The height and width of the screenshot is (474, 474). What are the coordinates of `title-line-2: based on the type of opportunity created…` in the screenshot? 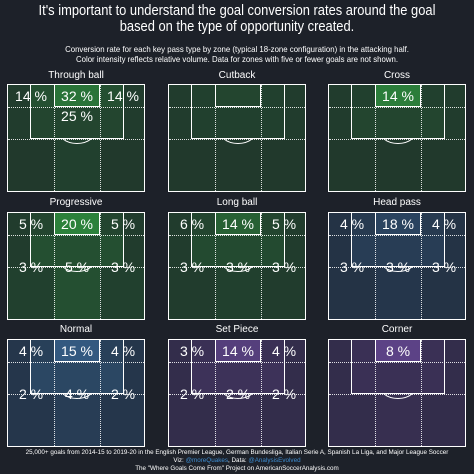 It's located at (237, 26).